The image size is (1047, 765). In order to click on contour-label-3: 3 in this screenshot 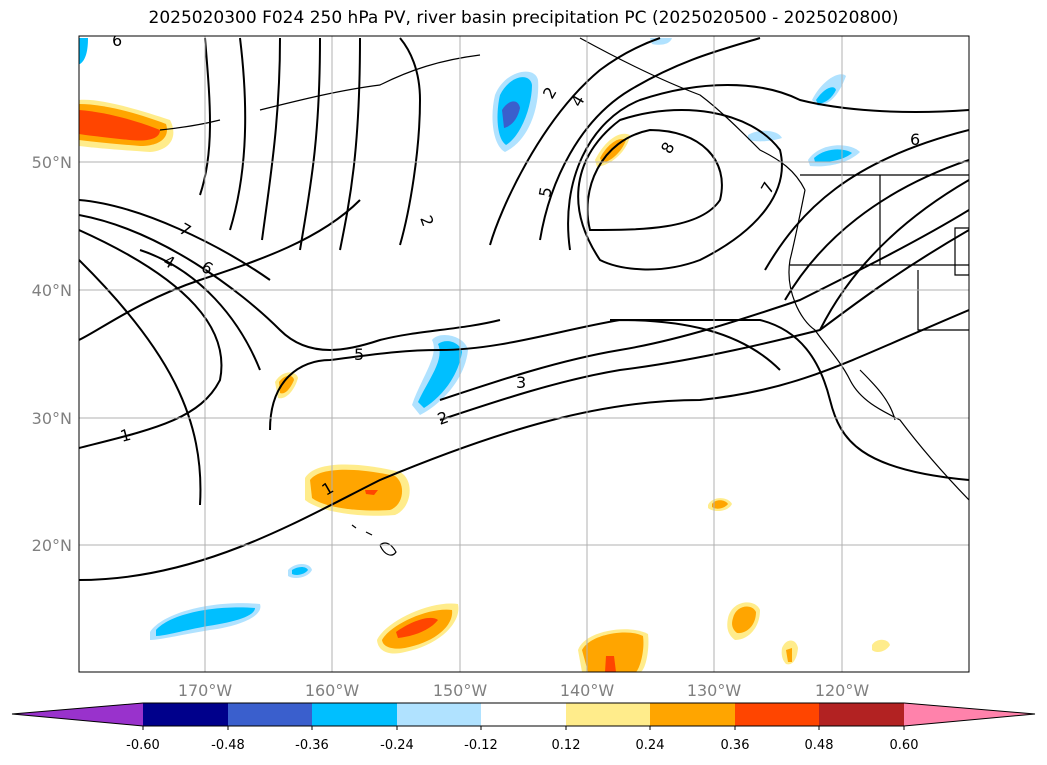, I will do `click(521, 382)`.